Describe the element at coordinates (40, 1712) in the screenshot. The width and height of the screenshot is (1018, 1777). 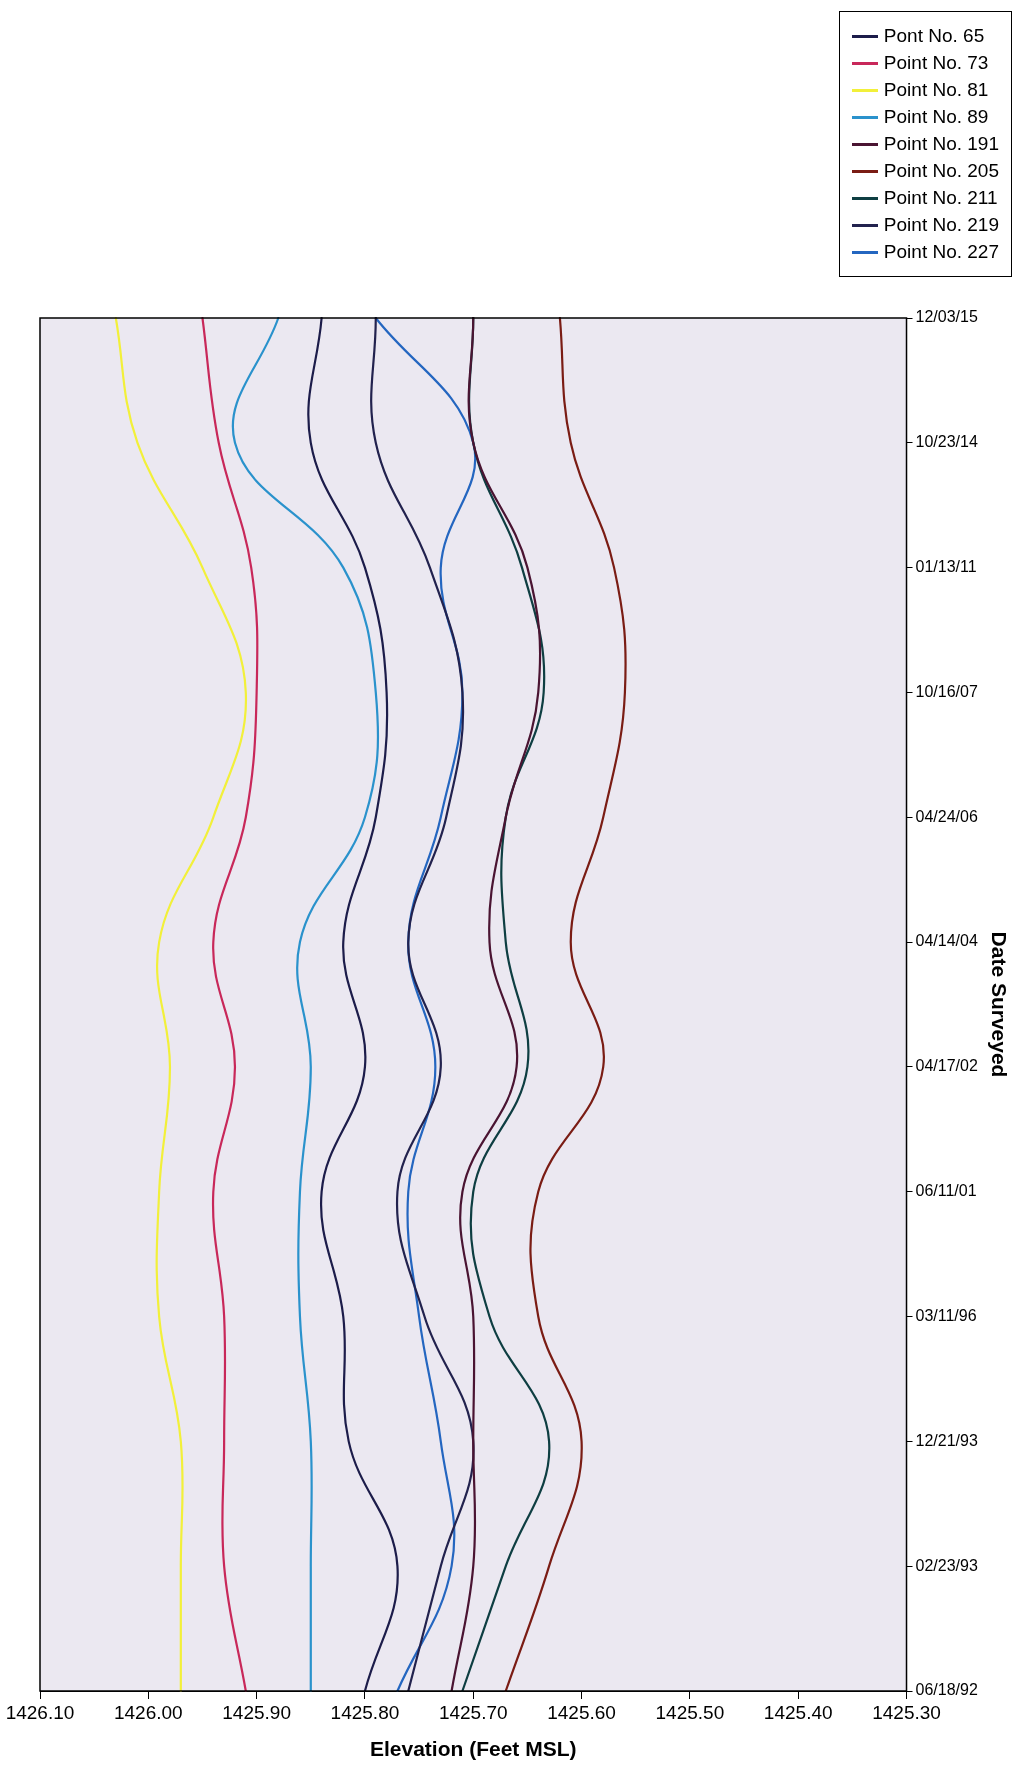
I see `x-tick-label: 1426.10` at that location.